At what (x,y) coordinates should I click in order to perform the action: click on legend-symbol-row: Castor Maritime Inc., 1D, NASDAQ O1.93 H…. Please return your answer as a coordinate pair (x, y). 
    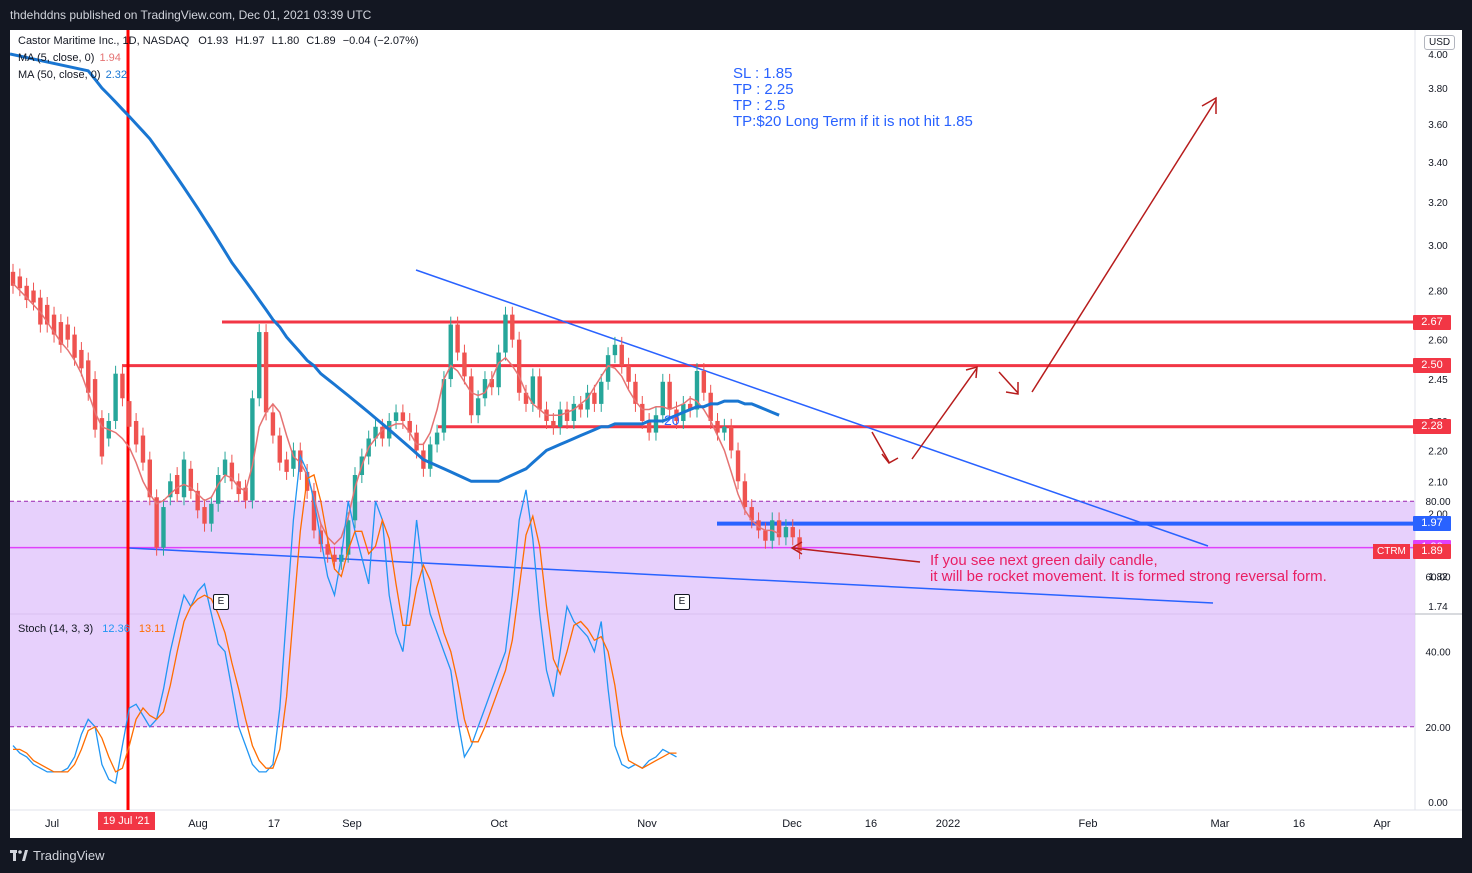
    Looking at the image, I should click on (218, 41).